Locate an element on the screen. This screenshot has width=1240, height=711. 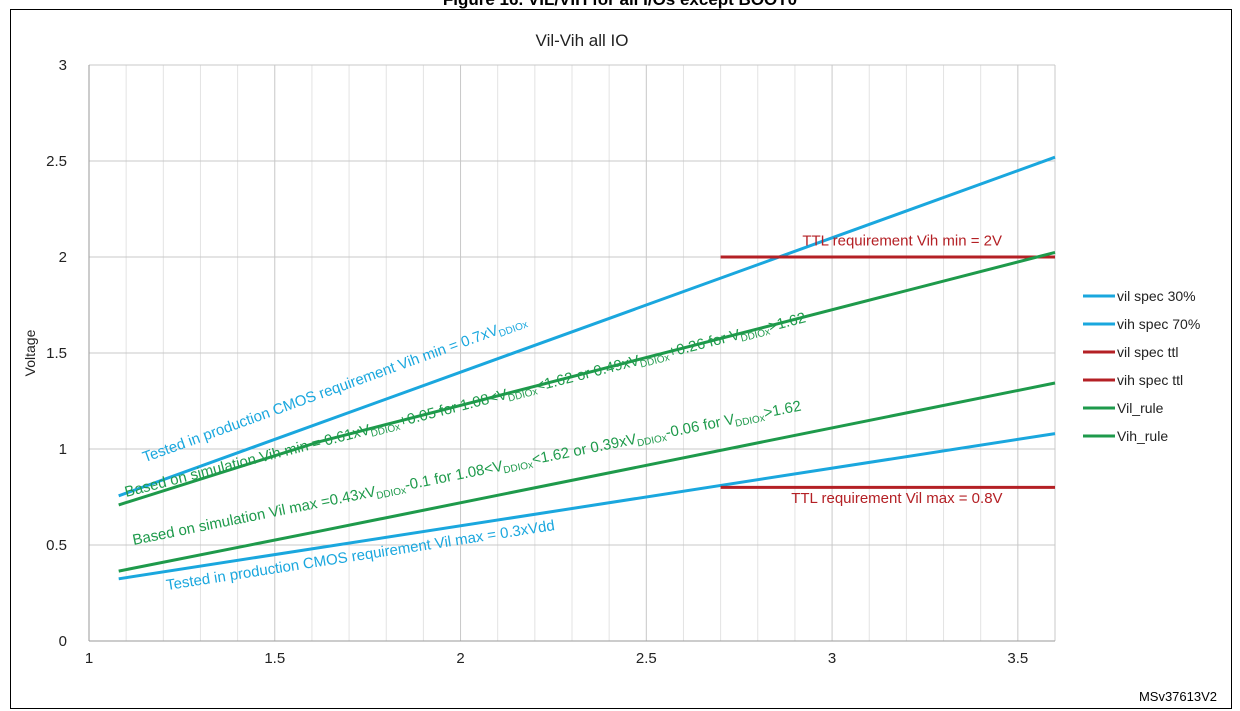
legend-label: vih spec ttl is located at coordinates (1150, 380).